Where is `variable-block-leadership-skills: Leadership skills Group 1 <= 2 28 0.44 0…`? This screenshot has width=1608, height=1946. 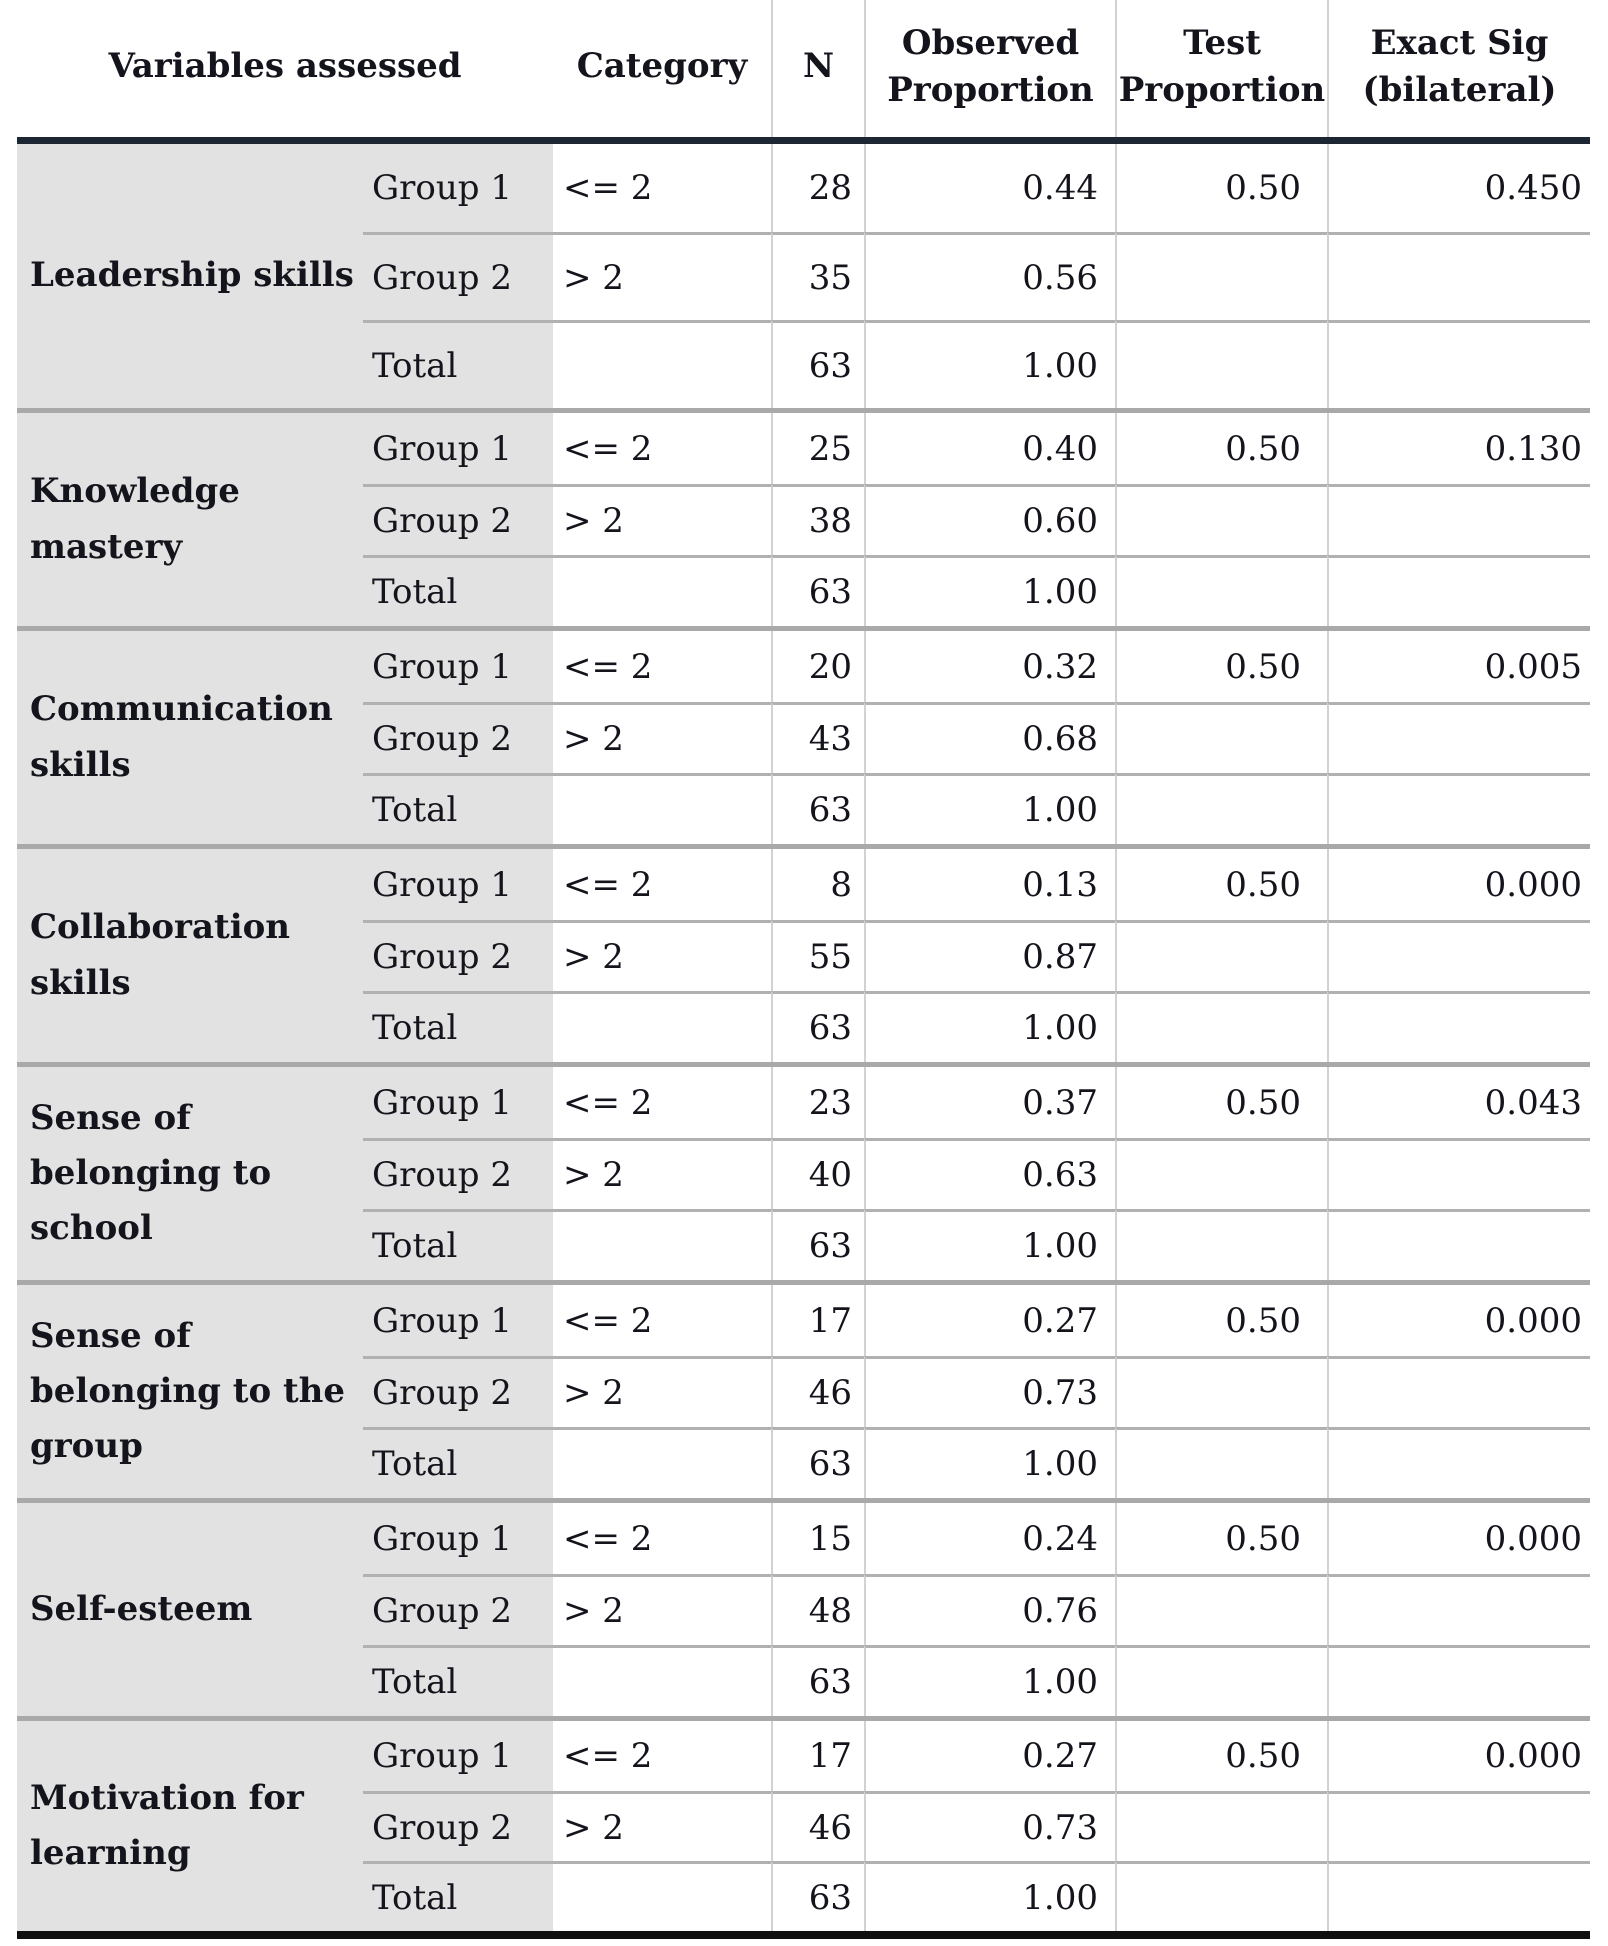
variable-block-leadership-skills: Leadership skills Group 1 <= 2 28 0.44 0… is located at coordinates (803, 278).